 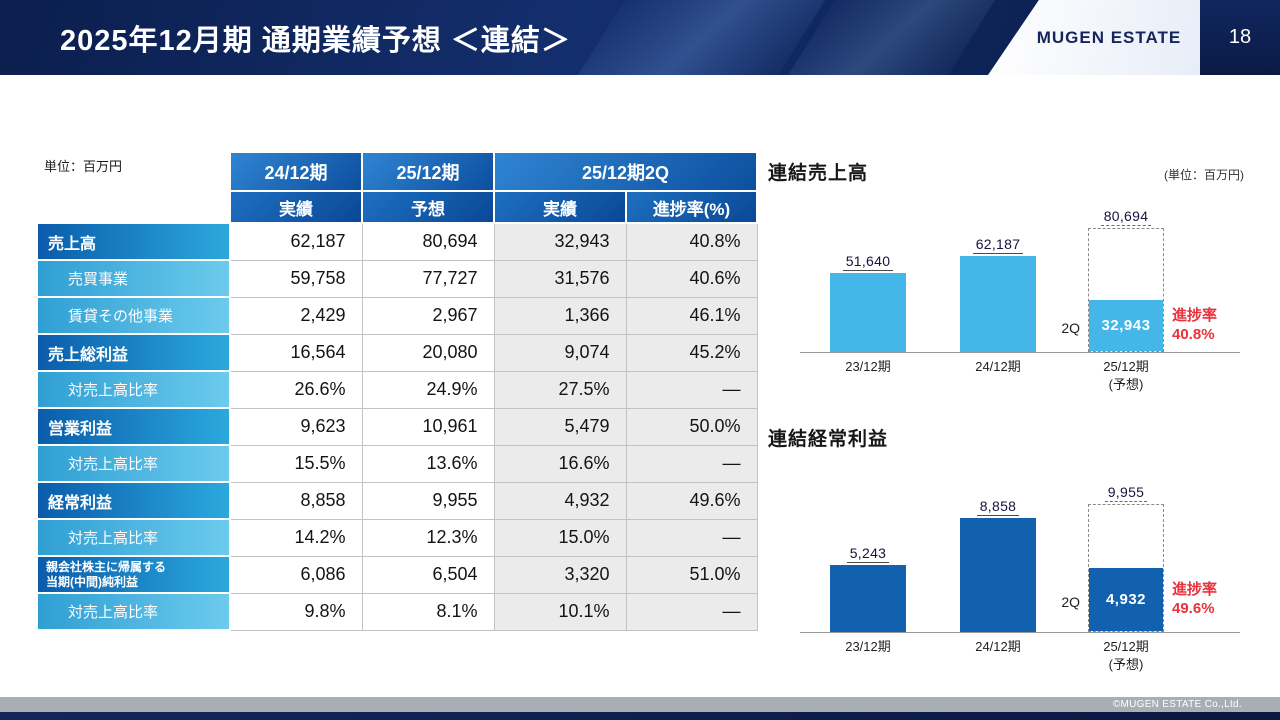 I want to click on q2-label: 2Q, so click(x=1070, y=601).